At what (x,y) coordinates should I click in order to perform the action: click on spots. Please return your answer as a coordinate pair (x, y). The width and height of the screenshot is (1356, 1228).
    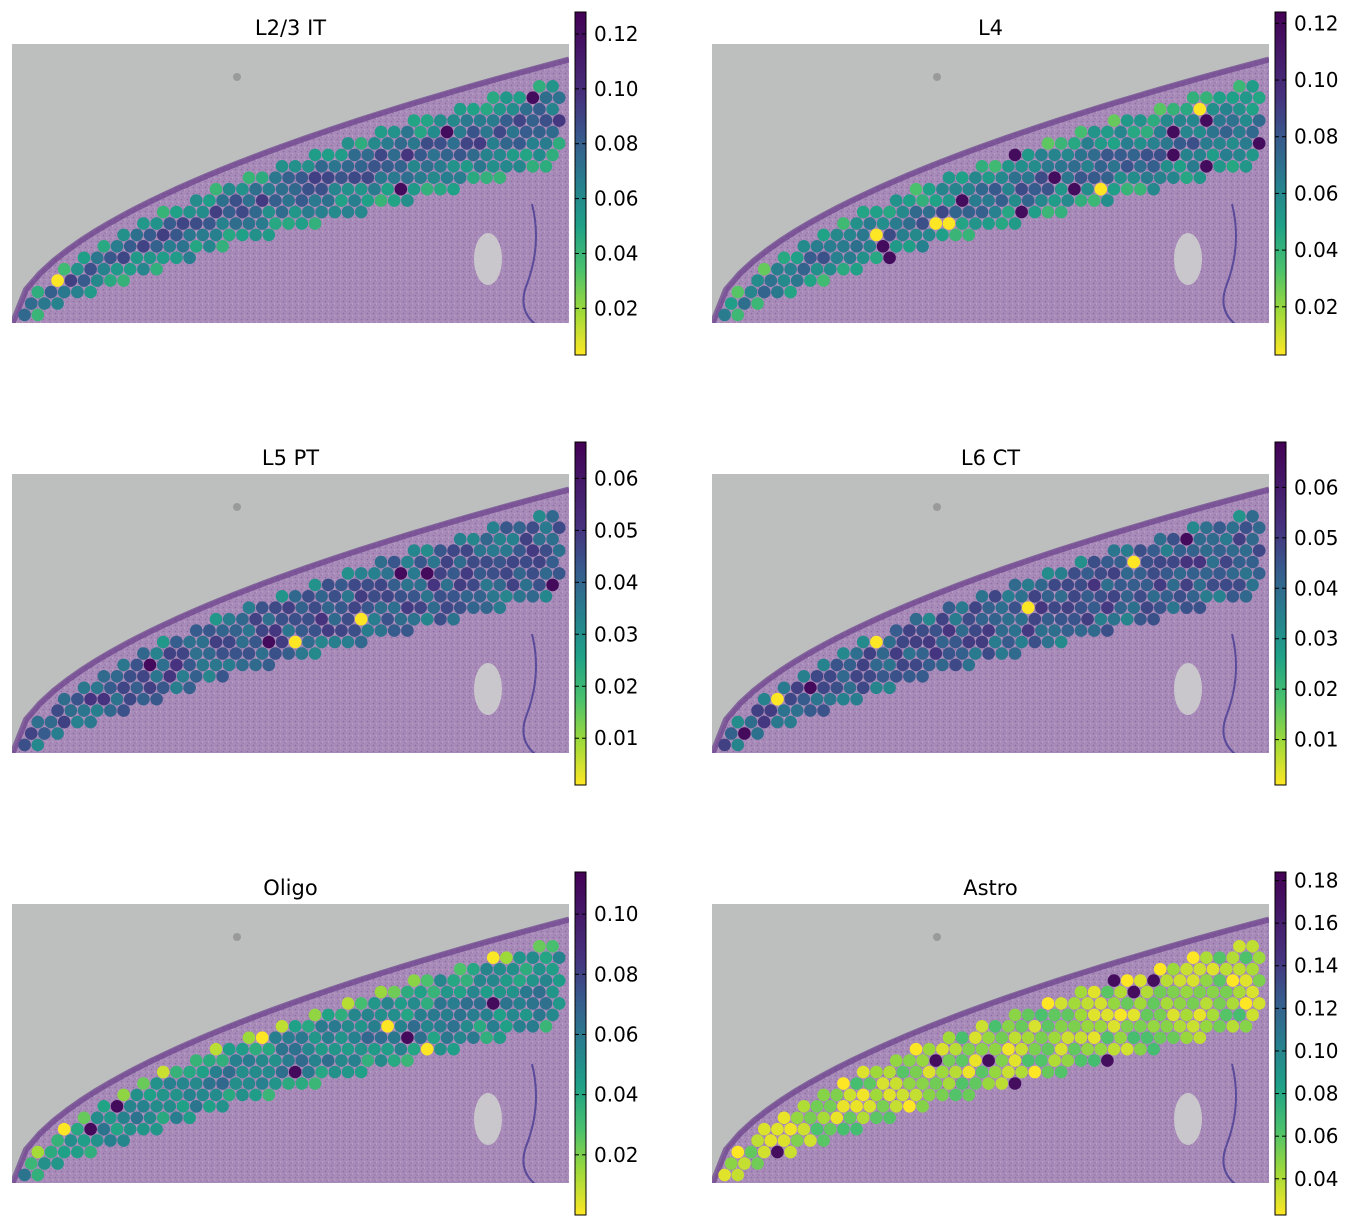
    Looking at the image, I should click on (292, 631).